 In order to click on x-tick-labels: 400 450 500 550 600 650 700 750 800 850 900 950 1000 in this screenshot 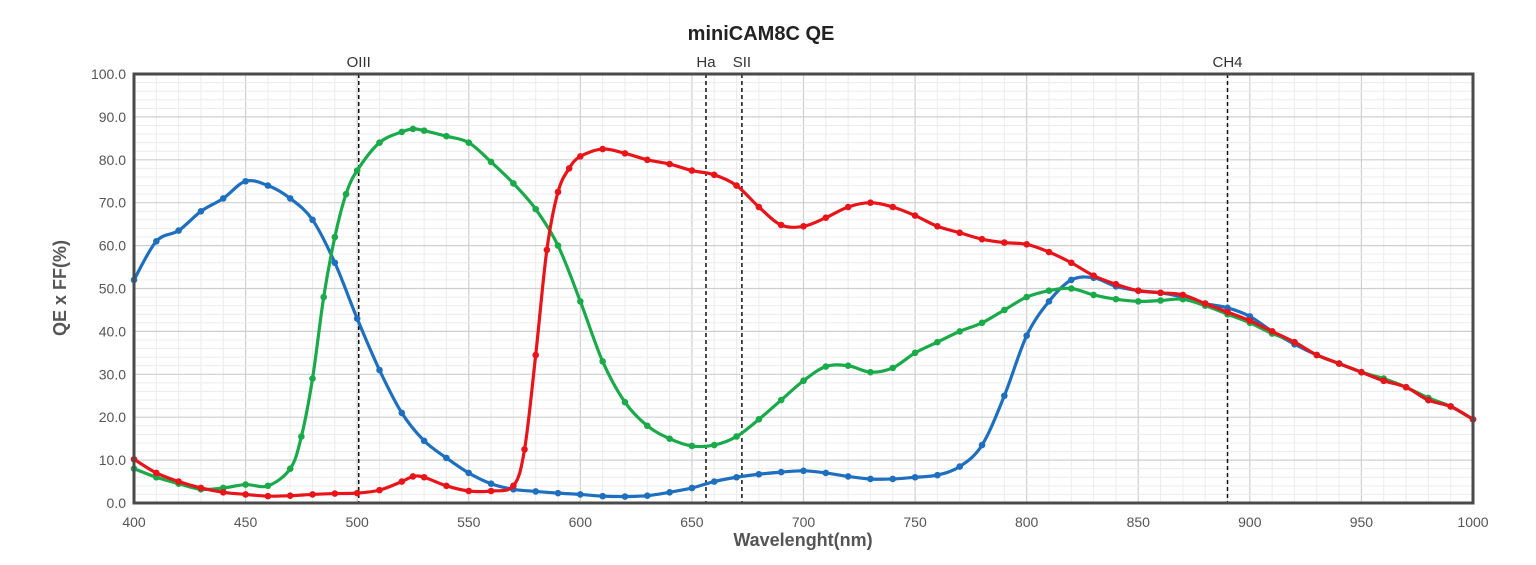, I will do `click(805, 522)`.